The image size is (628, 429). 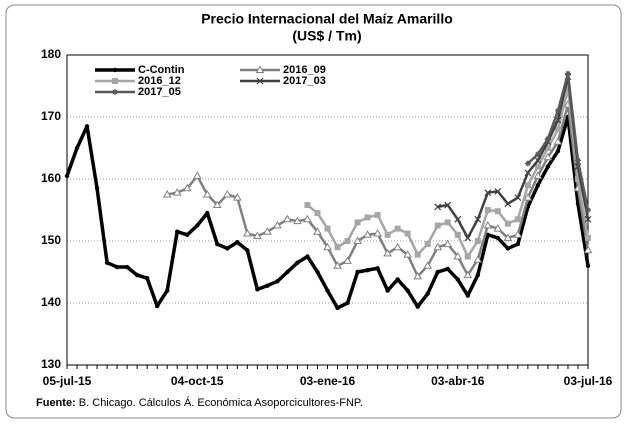 I want to click on legend-label: 2016_12, so click(x=159, y=81).